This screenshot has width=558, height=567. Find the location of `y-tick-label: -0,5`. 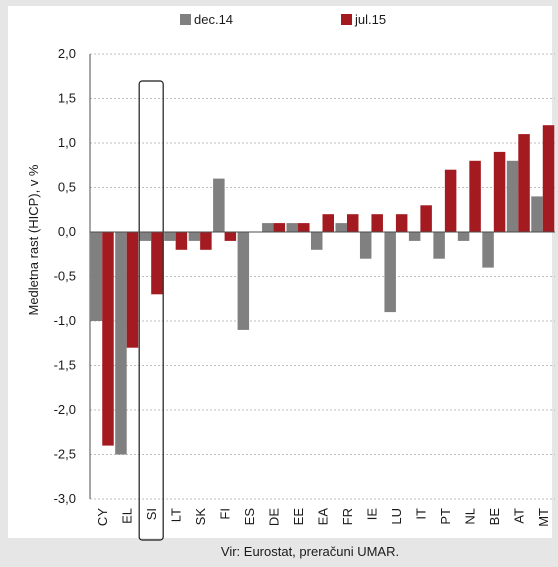

y-tick-label: -0,5 is located at coordinates (65, 276).